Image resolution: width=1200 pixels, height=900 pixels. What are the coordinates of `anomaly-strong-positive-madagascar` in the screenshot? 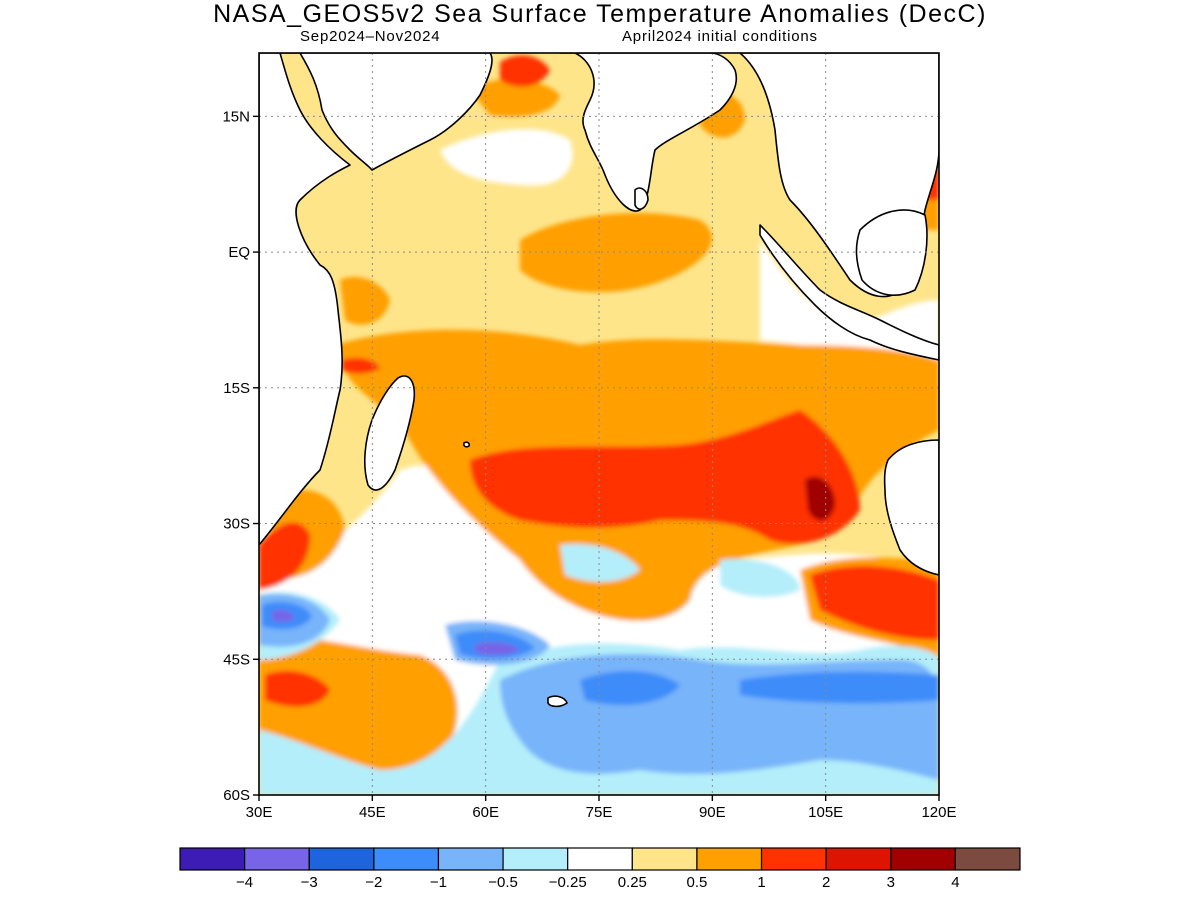 It's located at (361, 365).